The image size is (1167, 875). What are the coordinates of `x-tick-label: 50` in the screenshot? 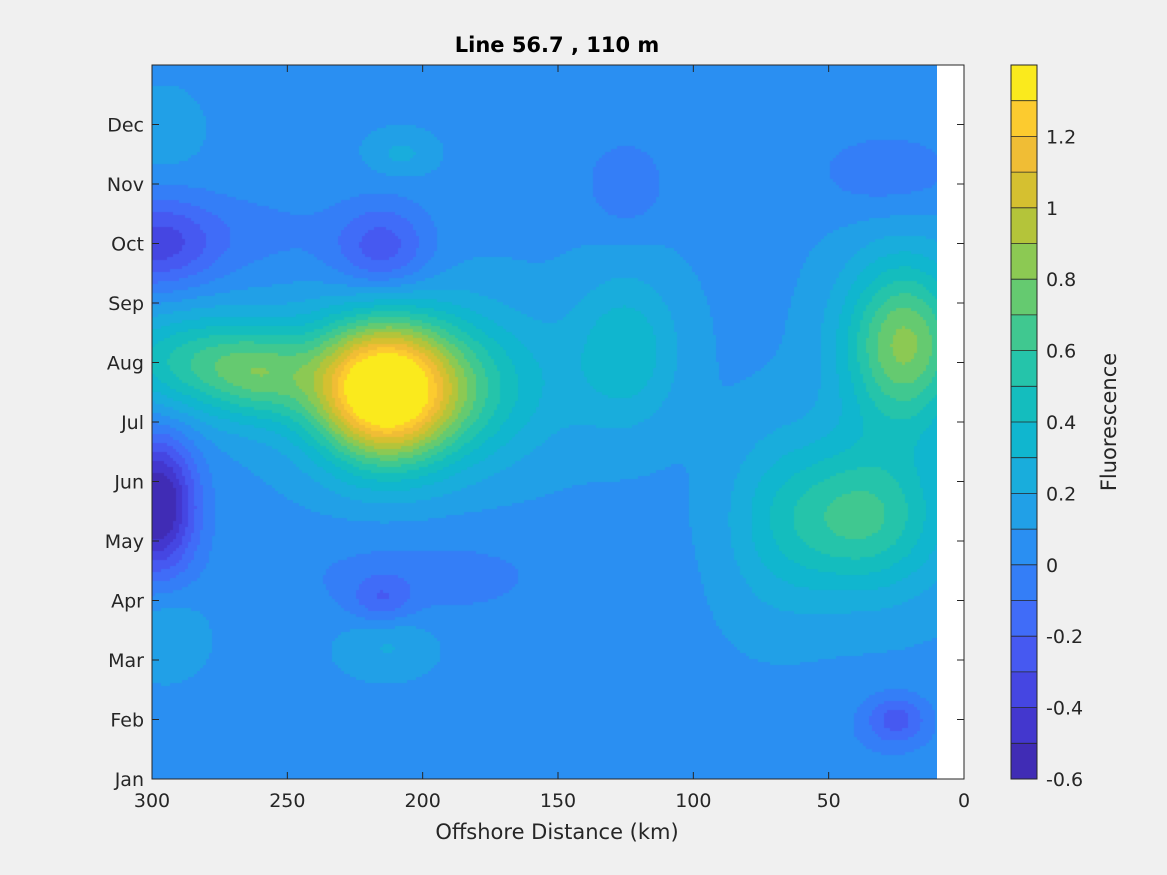 It's located at (829, 801).